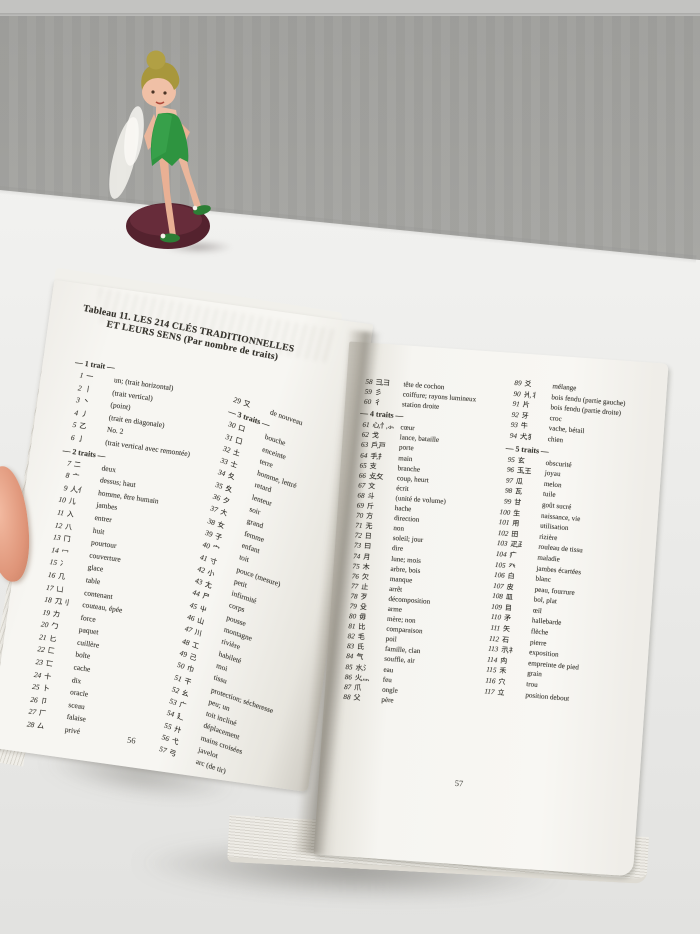 The width and height of the screenshot is (700, 934). I want to click on right-shoe-pom, so click(195, 208).